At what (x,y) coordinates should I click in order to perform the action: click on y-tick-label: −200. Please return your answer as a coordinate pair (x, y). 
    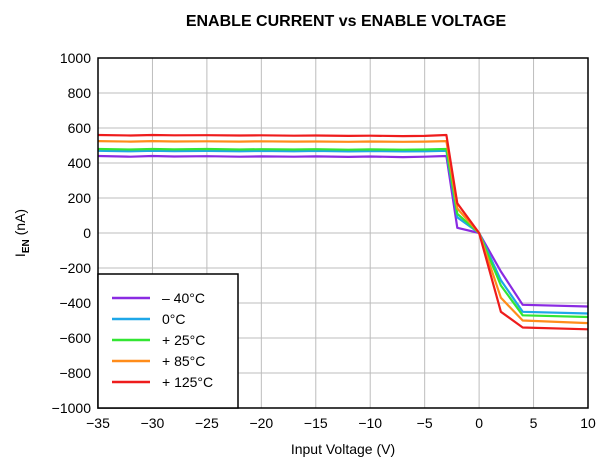
    Looking at the image, I should click on (75, 268).